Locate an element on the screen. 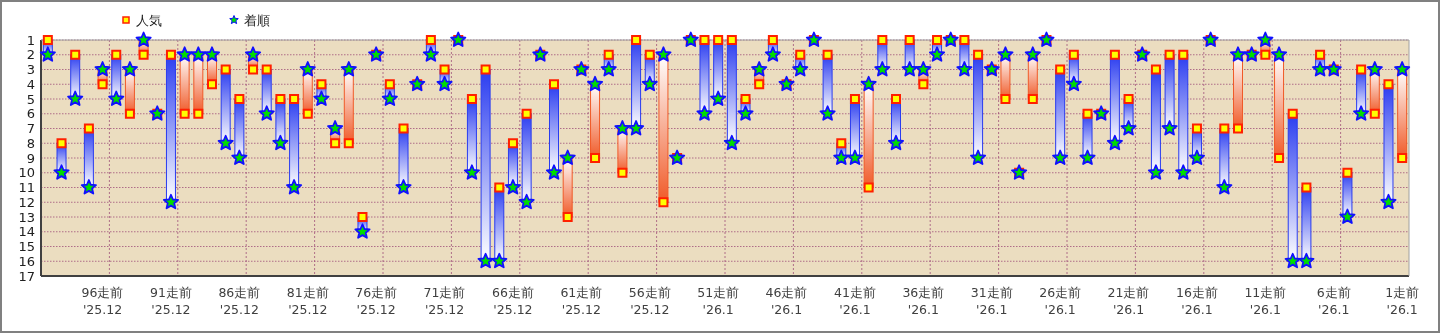 The height and width of the screenshot is (333, 1440). y-tick-label: 16 is located at coordinates (26, 261).